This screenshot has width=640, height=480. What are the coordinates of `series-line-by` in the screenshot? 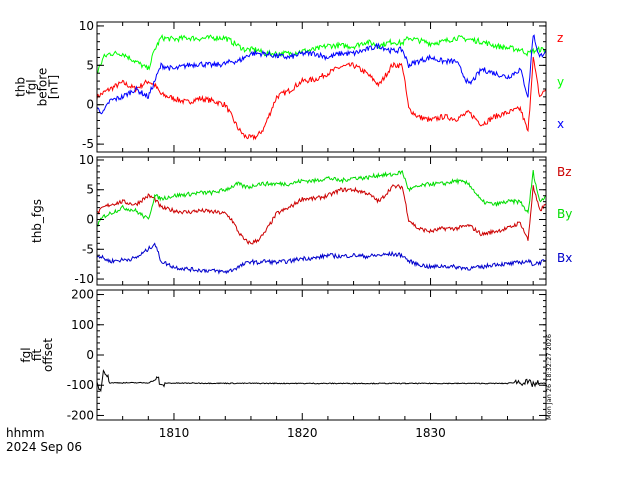 It's located at (321, 198).